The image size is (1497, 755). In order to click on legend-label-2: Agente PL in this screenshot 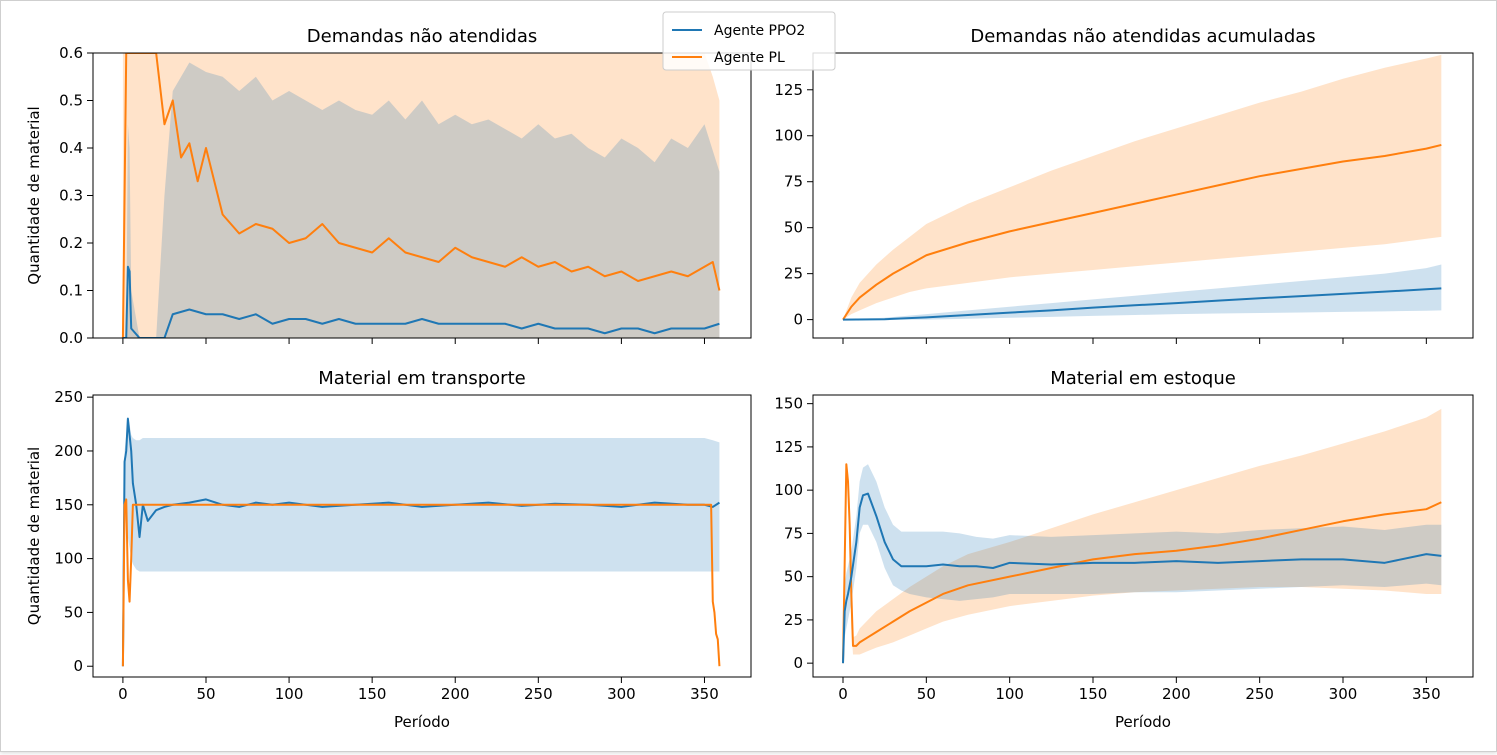, I will do `click(749, 58)`.